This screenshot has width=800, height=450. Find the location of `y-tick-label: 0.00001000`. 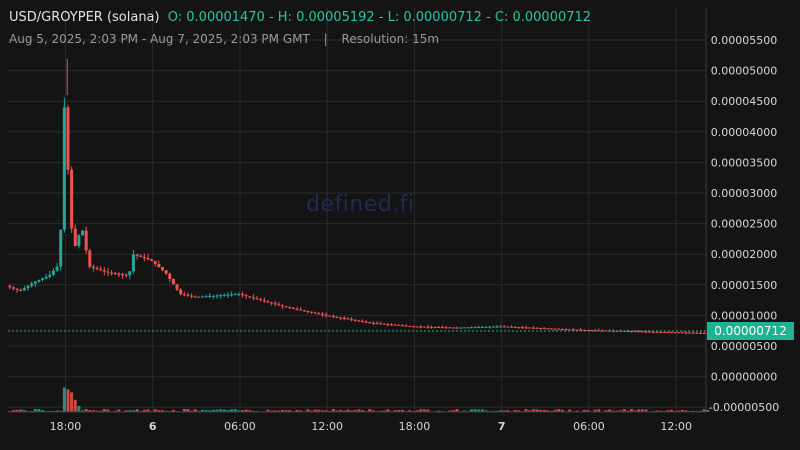

y-tick-label: 0.00001000 is located at coordinates (744, 315).